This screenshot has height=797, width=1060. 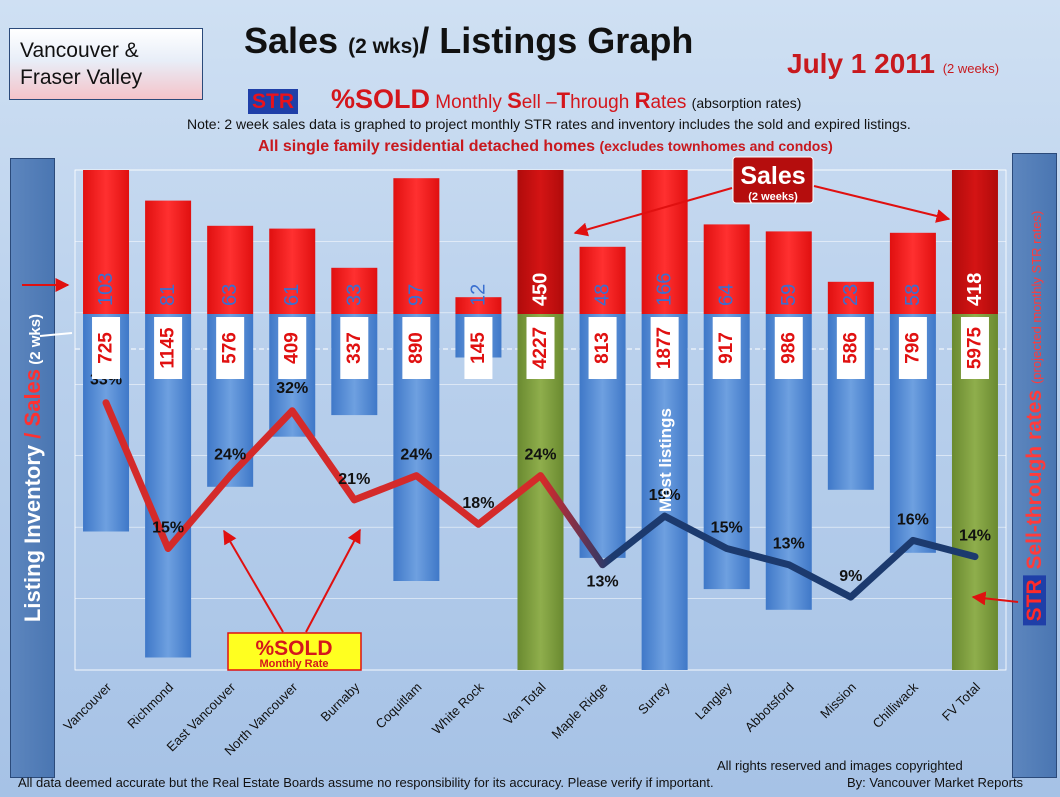 What do you see at coordinates (79, 50) in the screenshot?
I see `region-line-1: Vancouver &` at bounding box center [79, 50].